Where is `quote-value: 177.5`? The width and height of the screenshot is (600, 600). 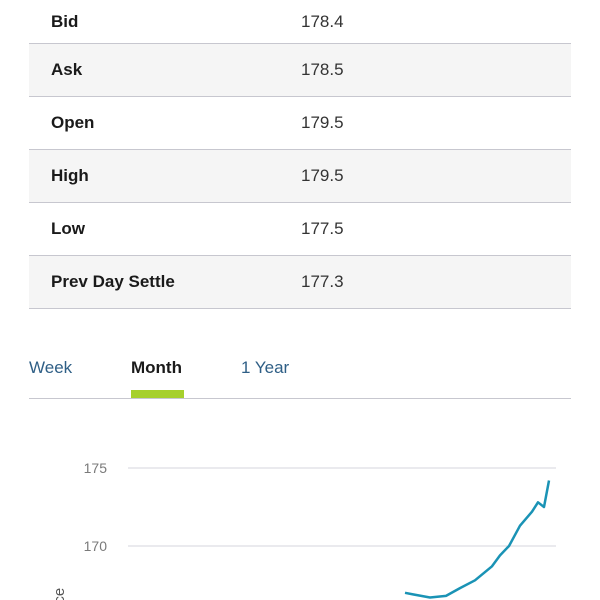 quote-value: 177.5 is located at coordinates (322, 228).